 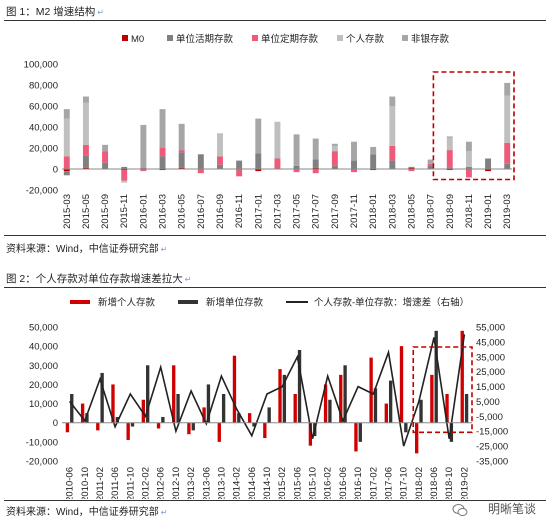 What do you see at coordinates (392, 211) in the screenshot?
I see `x-tick-label: 2018-03` at bounding box center [392, 211].